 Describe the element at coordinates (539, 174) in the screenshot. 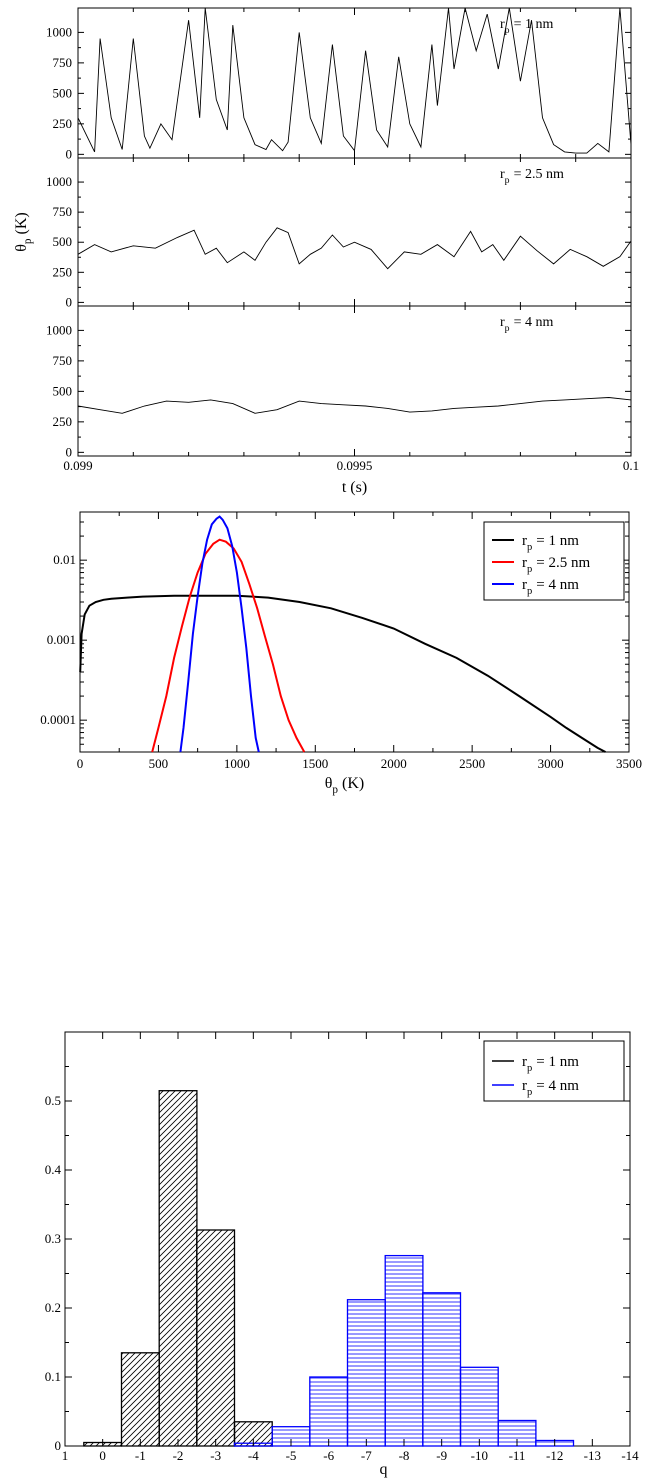

I see `panel-label-rest: = 2.5 nm` at that location.